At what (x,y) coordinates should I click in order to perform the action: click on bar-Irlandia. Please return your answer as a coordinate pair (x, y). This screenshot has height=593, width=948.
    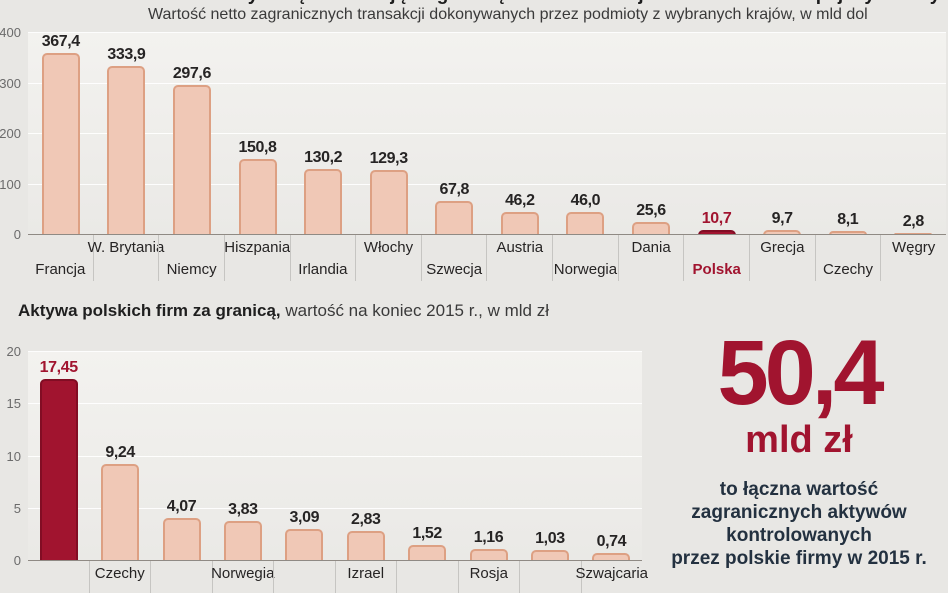
    Looking at the image, I should click on (323, 202).